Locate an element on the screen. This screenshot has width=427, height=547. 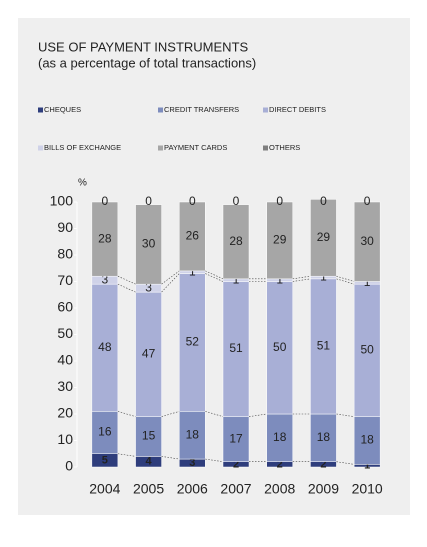
chart-title: USE OF PAYMENT INSTRUMENTS is located at coordinates (143, 46).